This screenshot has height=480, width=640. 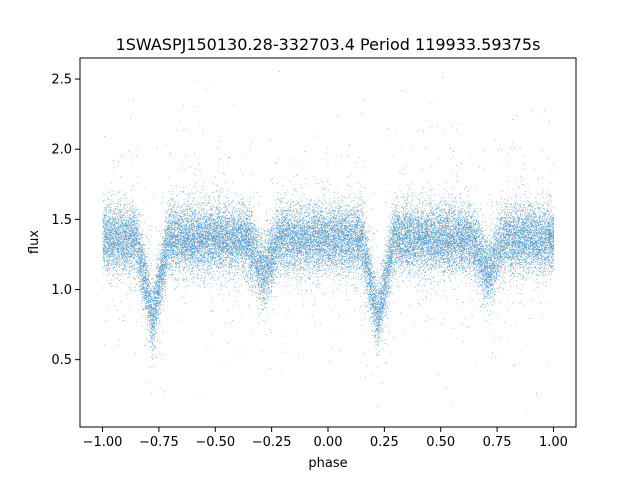 What do you see at coordinates (440, 442) in the screenshot?
I see `x-tick-label: 0.50` at bounding box center [440, 442].